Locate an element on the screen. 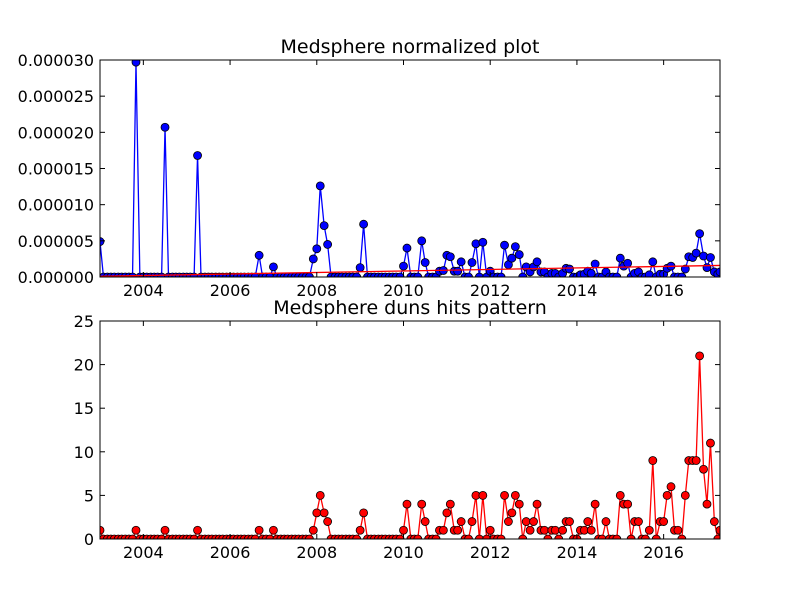 The width and height of the screenshot is (800, 600). duns-hits-y-tick-label: 10 is located at coordinates (84, 452).